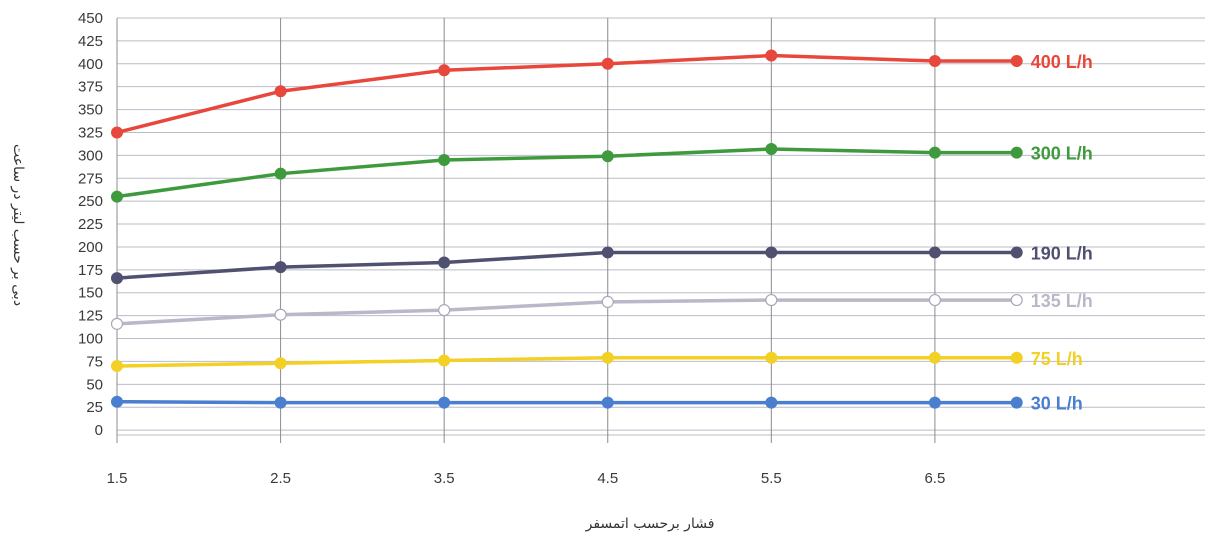  I want to click on y-tick-label: 75, so click(94, 361).